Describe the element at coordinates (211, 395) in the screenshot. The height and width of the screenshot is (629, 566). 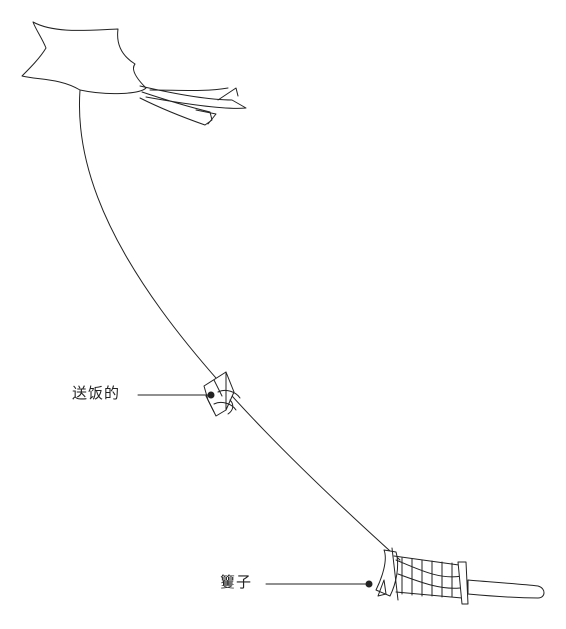
I see `messenger-marker-dot` at that location.